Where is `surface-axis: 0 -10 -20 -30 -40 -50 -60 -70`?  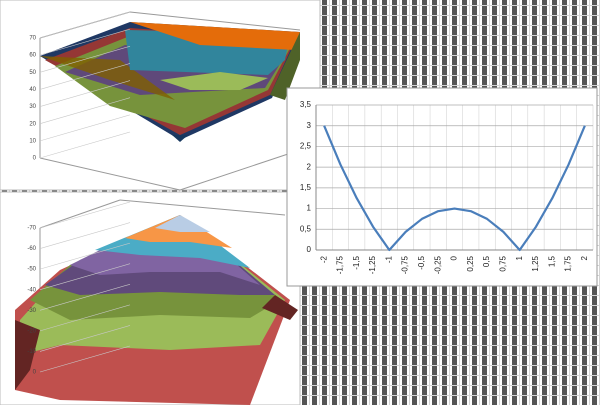 surface-axis: 0 -10 -20 -30 -40 -50 -60 -70 is located at coordinates (79, 288).